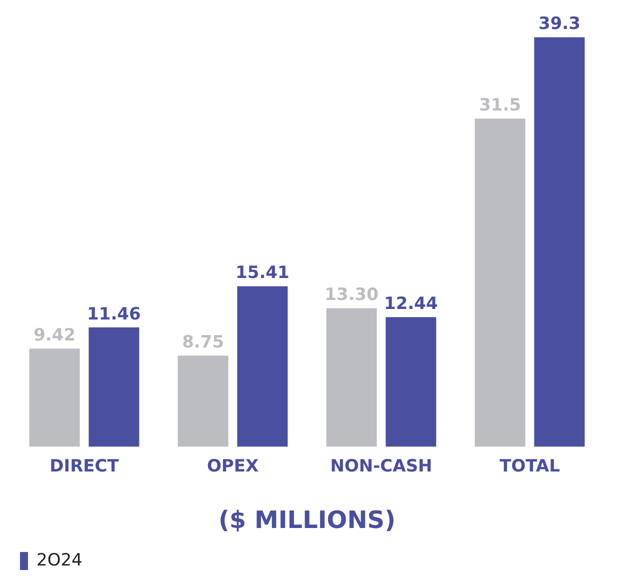  What do you see at coordinates (203, 342) in the screenshot?
I see `data-label: 8.75` at bounding box center [203, 342].